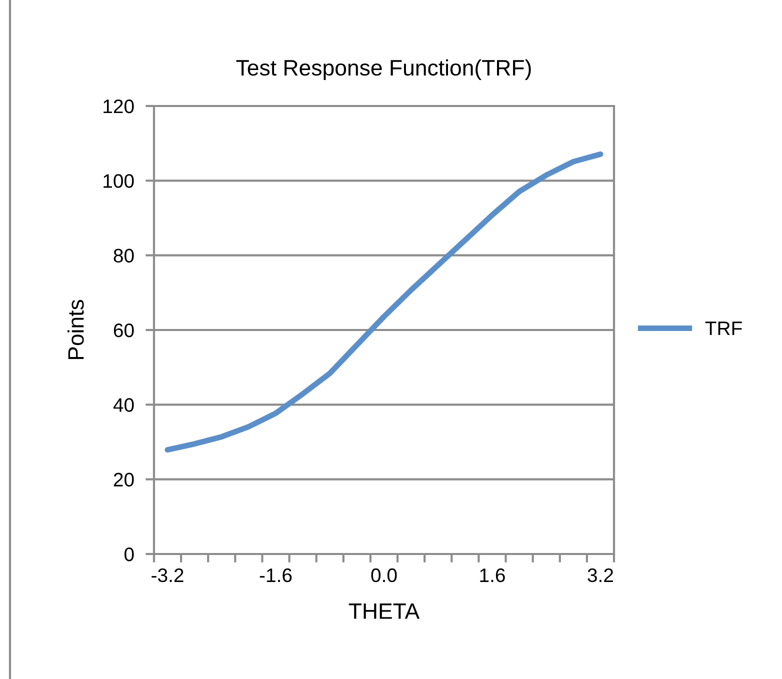 The image size is (782, 679). I want to click on y-tick-label: 0, so click(129, 554).